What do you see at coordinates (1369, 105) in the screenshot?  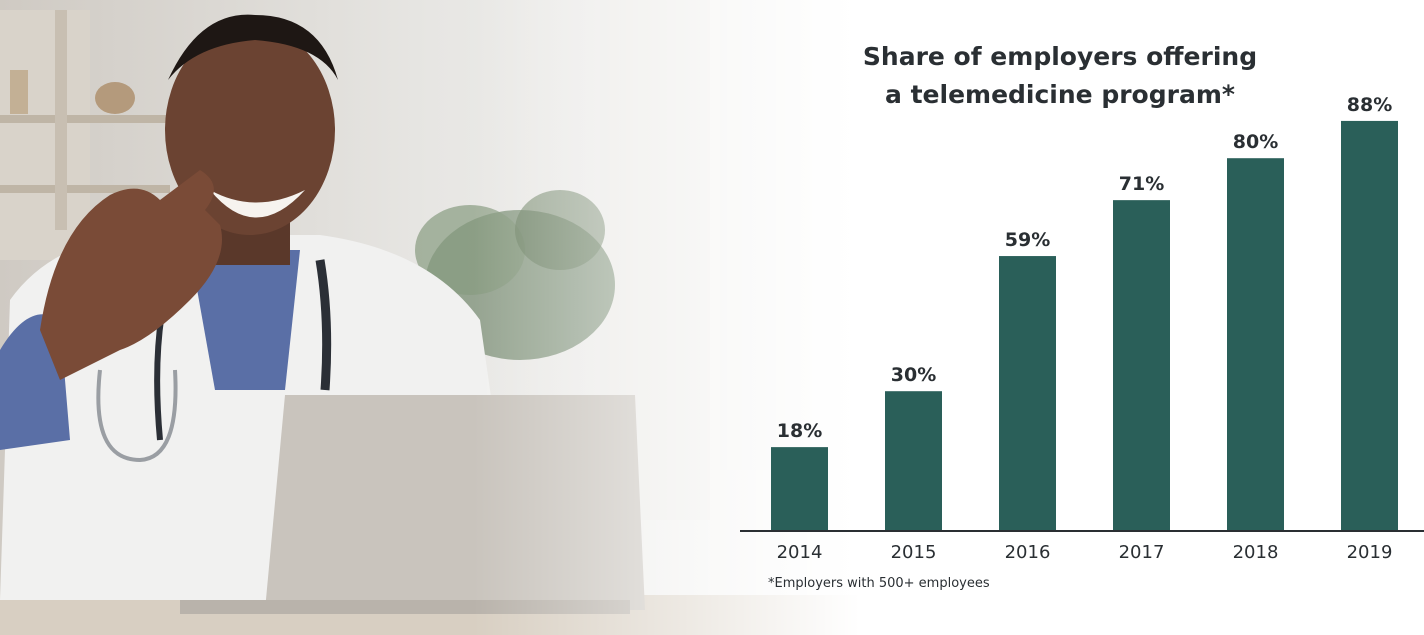 I see `bar-value-label-2019: 88%` at bounding box center [1369, 105].